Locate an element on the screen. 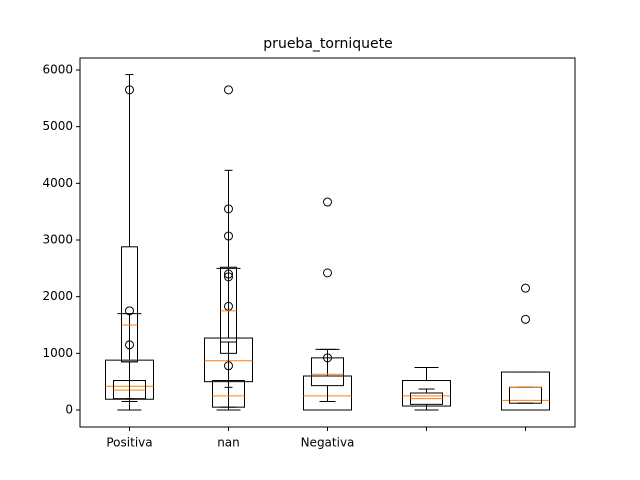 Image resolution: width=640 pixels, height=480 pixels. x-tick-label: Positiva is located at coordinates (129, 443).